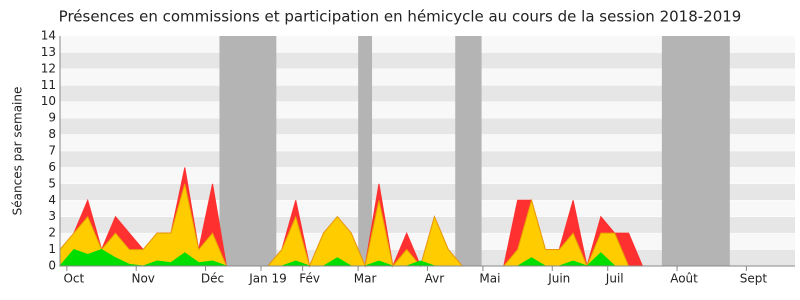 This screenshot has width=800, height=300. What do you see at coordinates (52, 134) in the screenshot?
I see `y-tick-label: 8` at bounding box center [52, 134].